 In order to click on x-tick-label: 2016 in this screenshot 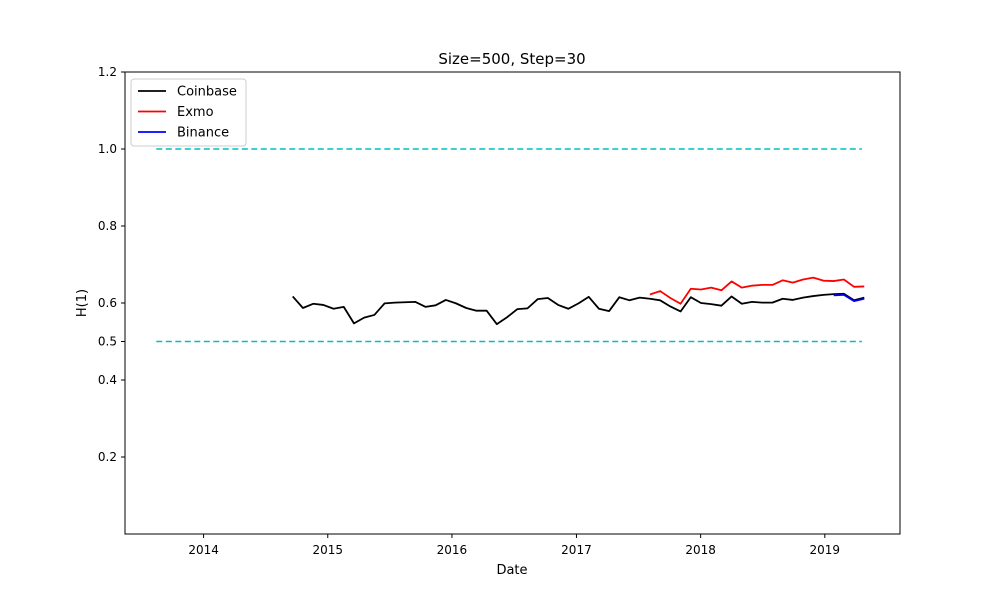, I will do `click(452, 550)`.